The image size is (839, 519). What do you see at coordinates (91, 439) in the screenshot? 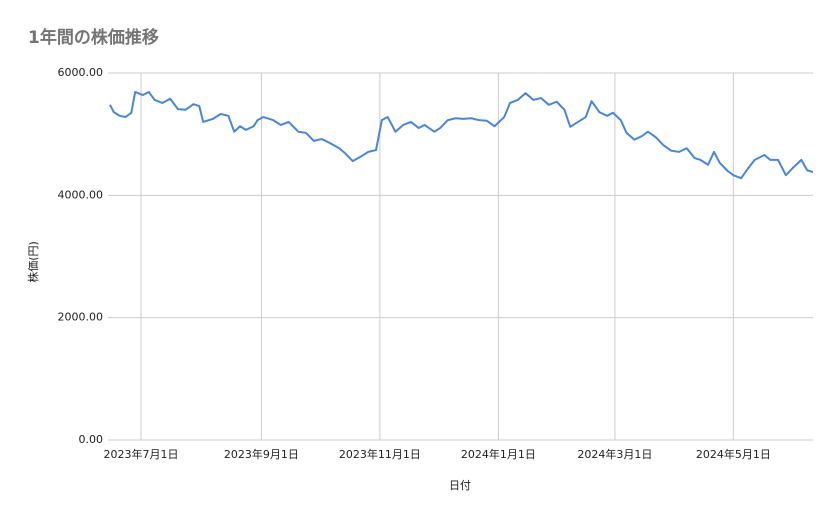
I see `y-tick-label: 0.00` at bounding box center [91, 439].